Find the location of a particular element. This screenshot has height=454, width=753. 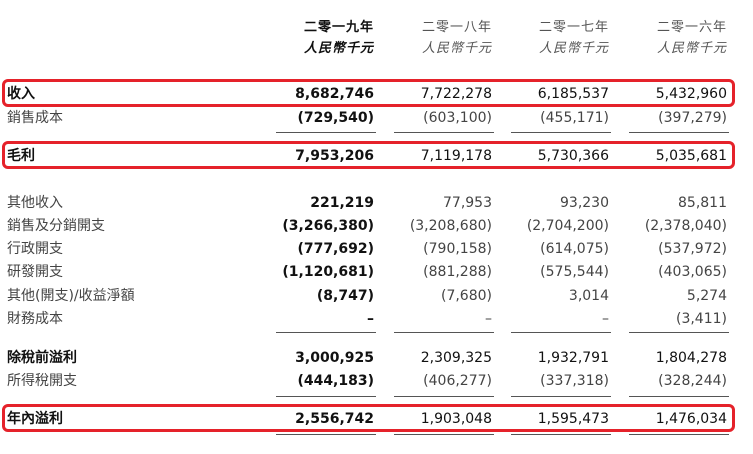

cell-2016: (328,244) is located at coordinates (692, 381).